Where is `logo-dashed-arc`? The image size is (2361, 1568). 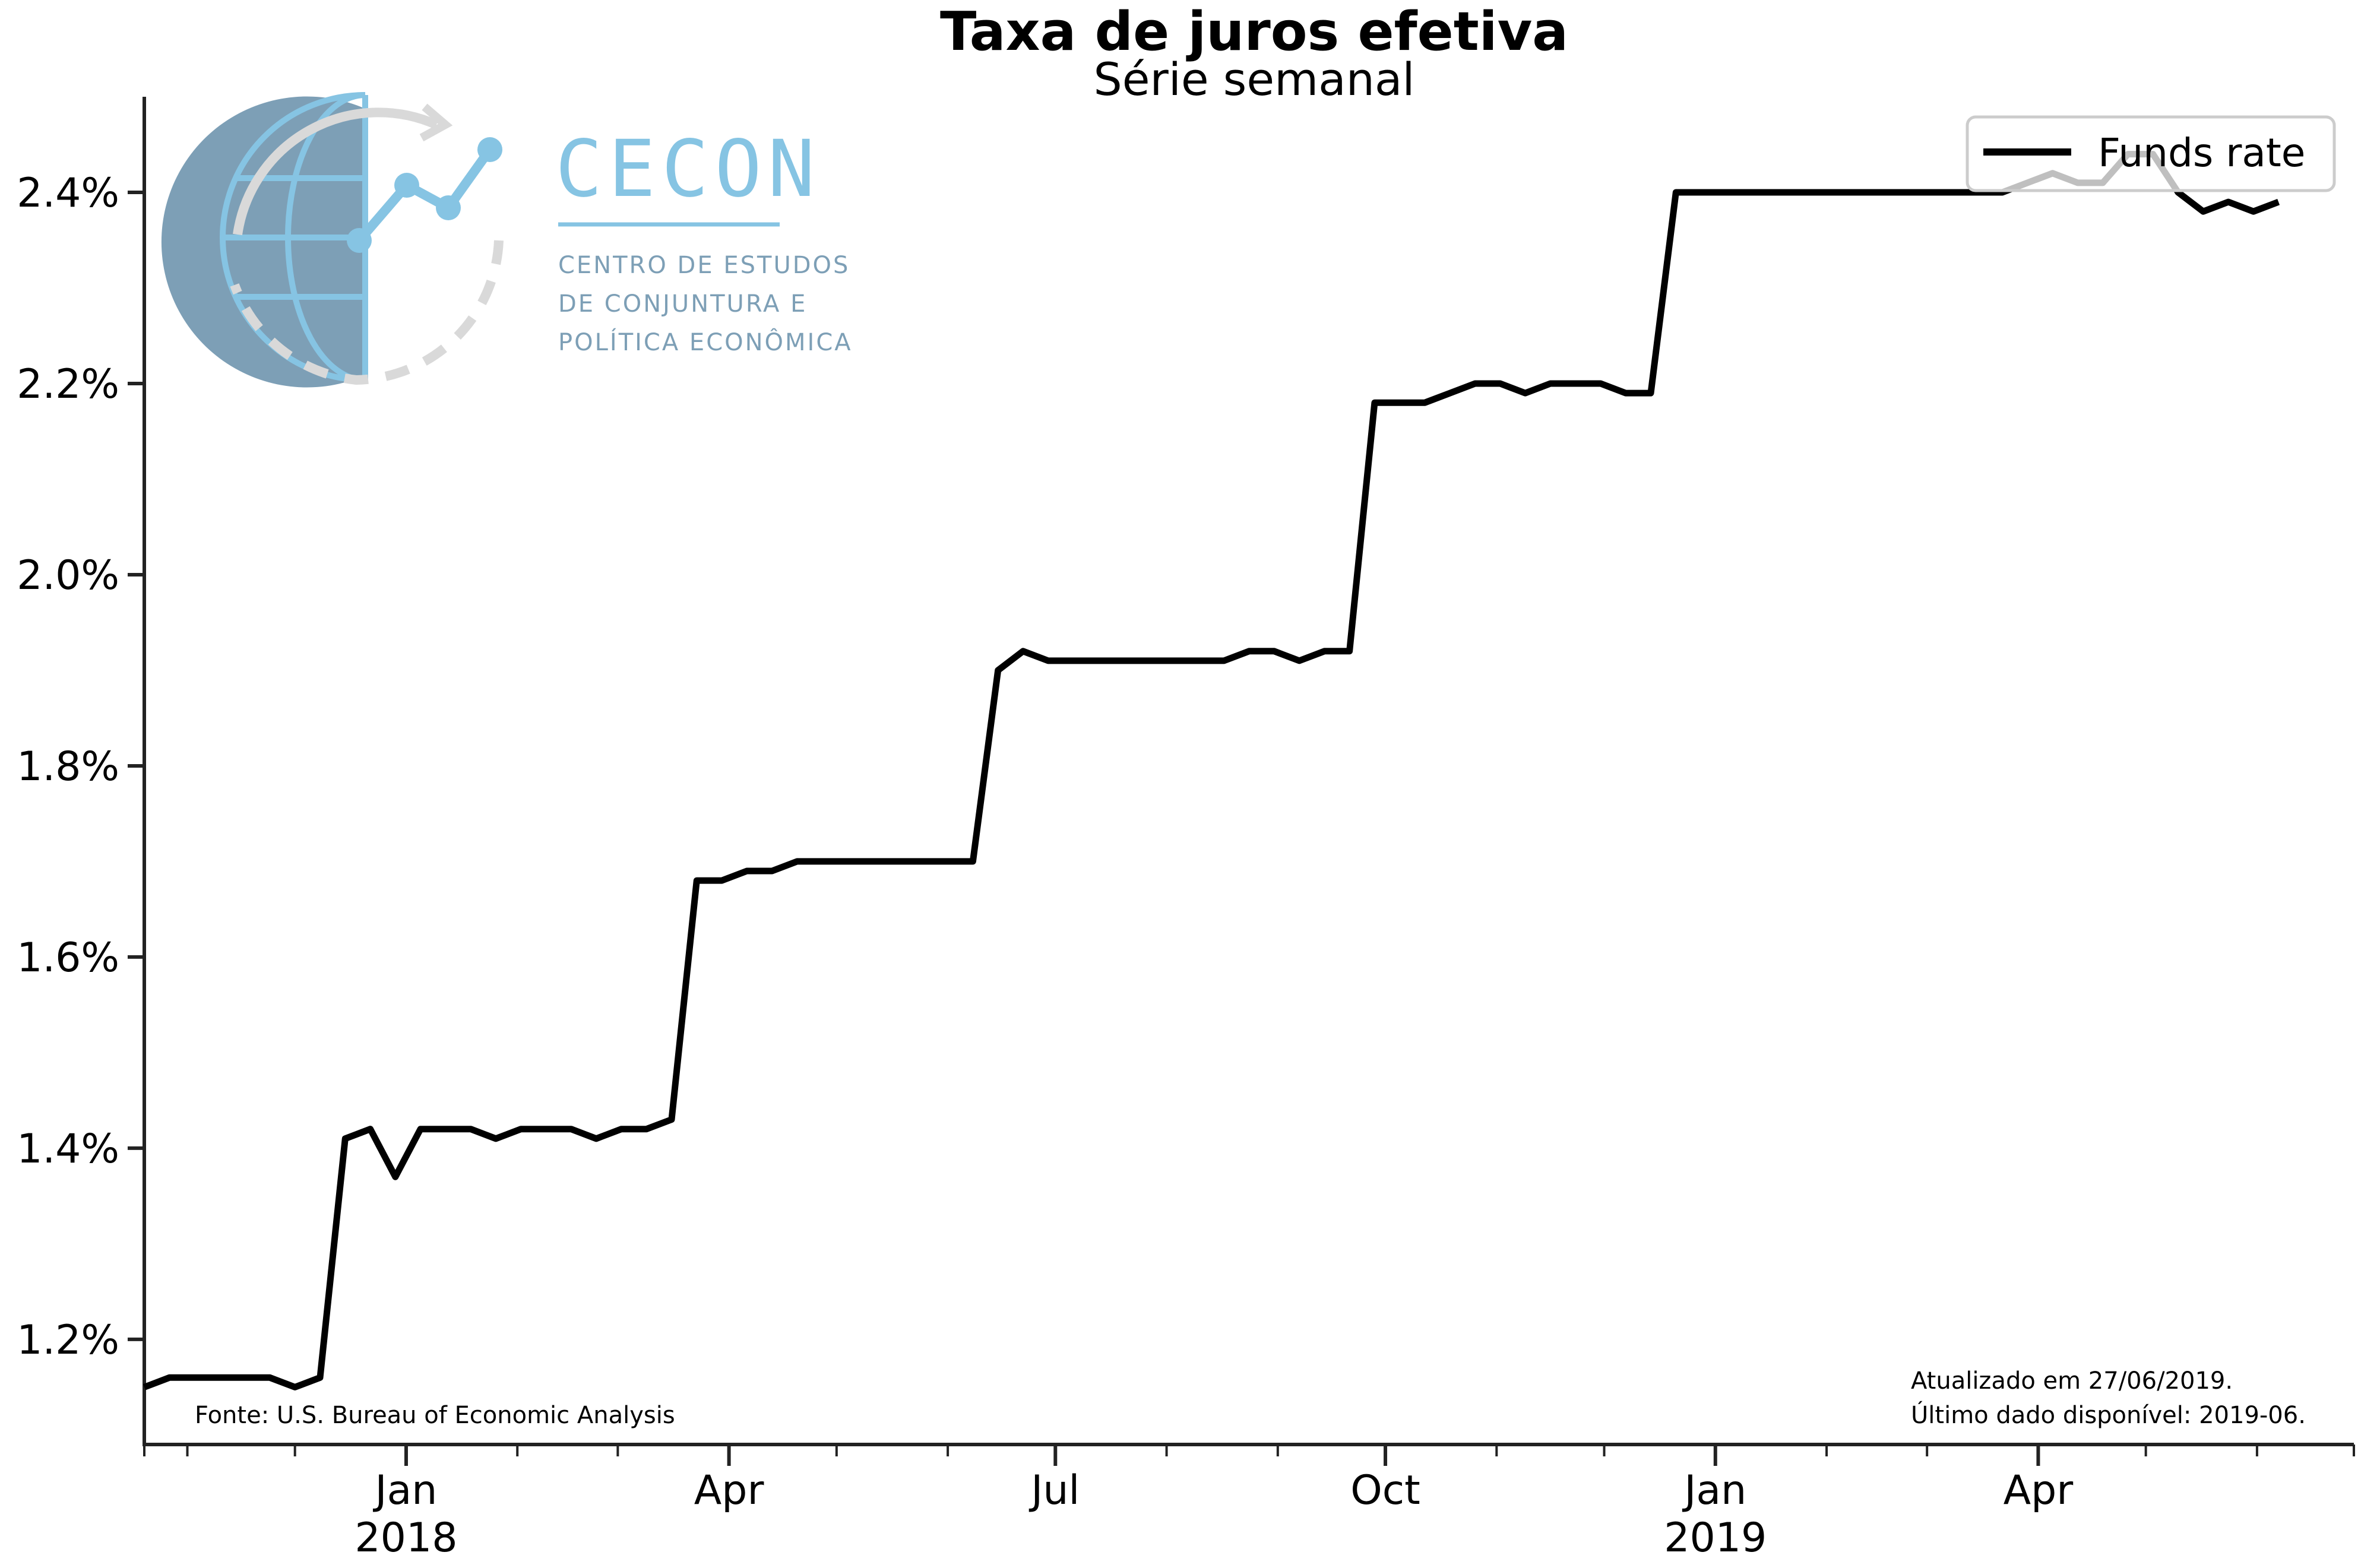 logo-dashed-arc is located at coordinates (367, 312).